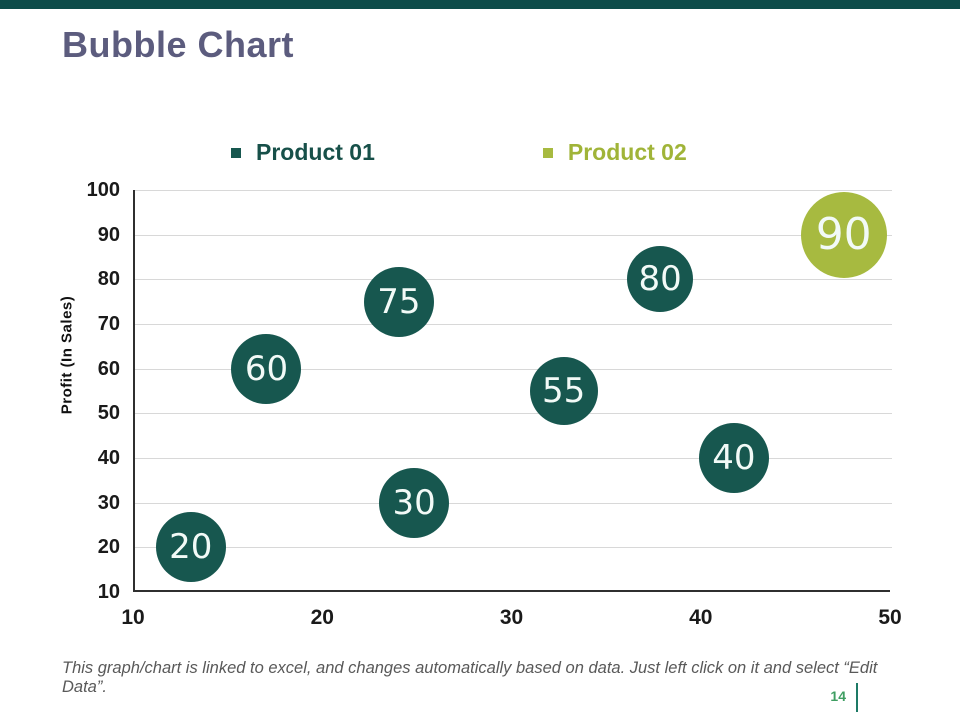 The image size is (960, 720). I want to click on bubble-60: 60, so click(266, 368).